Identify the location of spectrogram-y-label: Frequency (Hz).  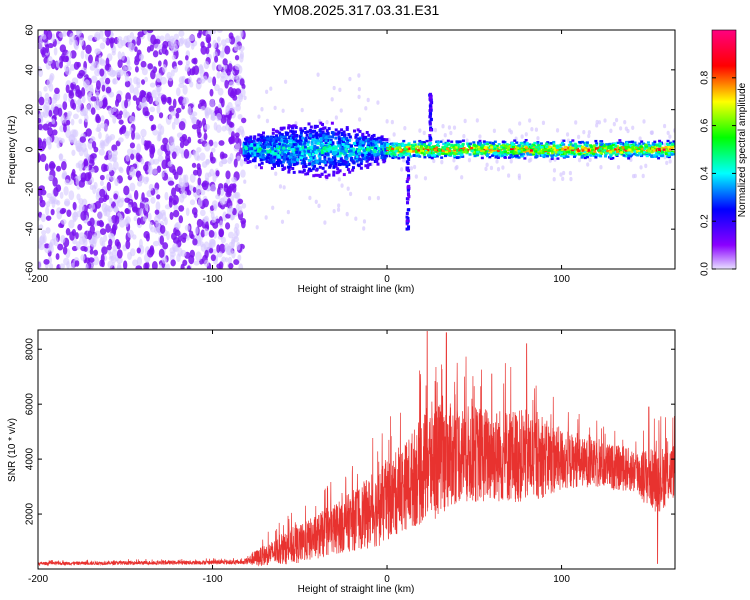
(12, 150).